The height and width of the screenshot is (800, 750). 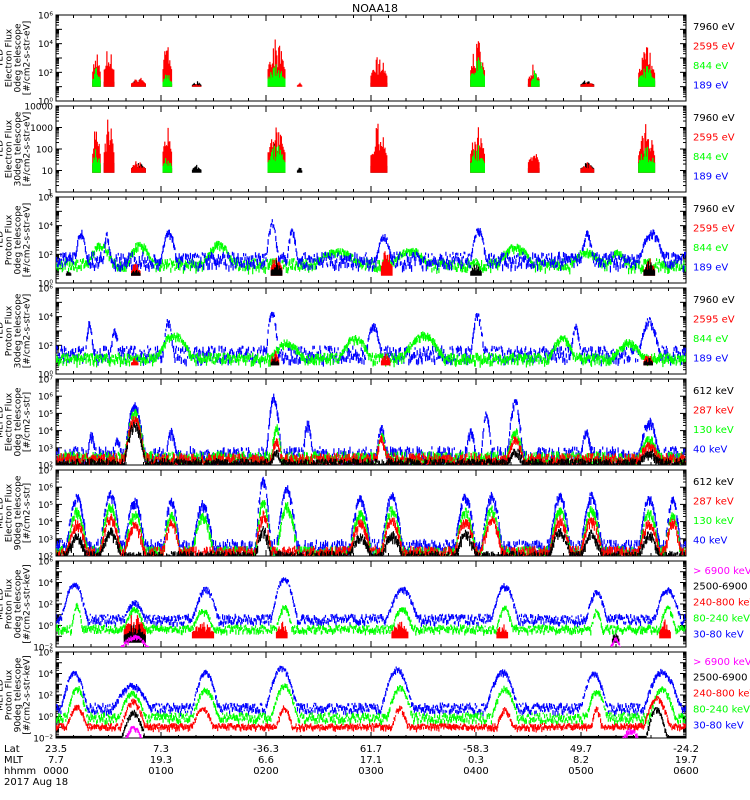 What do you see at coordinates (161, 760) in the screenshot?
I see `footer-mlt-value: 19.3` at bounding box center [161, 760].